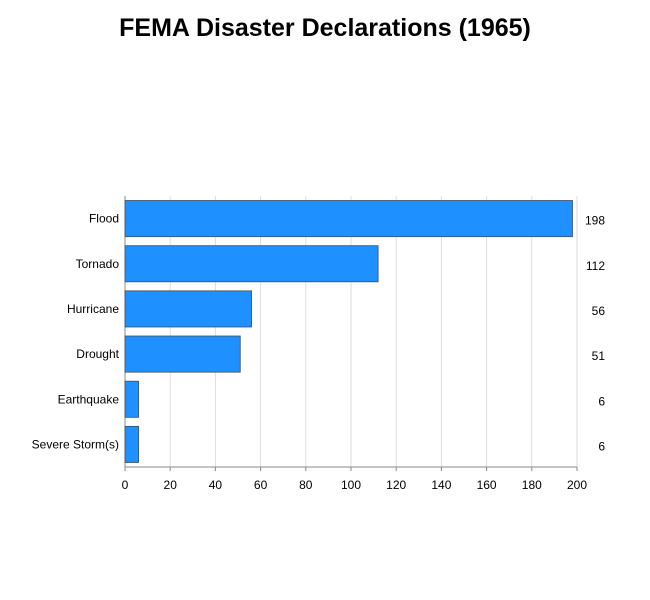 This screenshot has width=650, height=600. What do you see at coordinates (532, 485) in the screenshot?
I see `x-tick-label: 180` at bounding box center [532, 485].